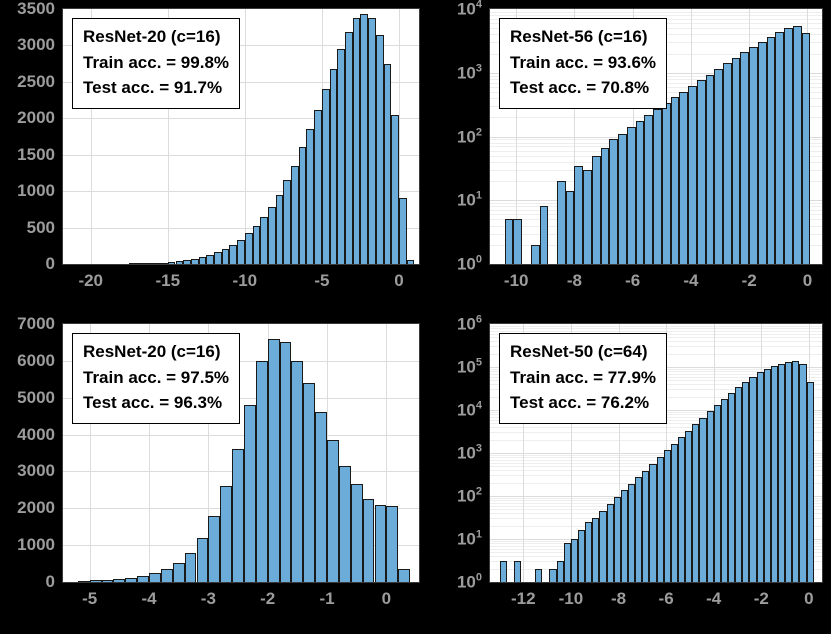 Image resolution: width=831 pixels, height=634 pixels. I want to click on x-tick-label: -4, so click(714, 598).